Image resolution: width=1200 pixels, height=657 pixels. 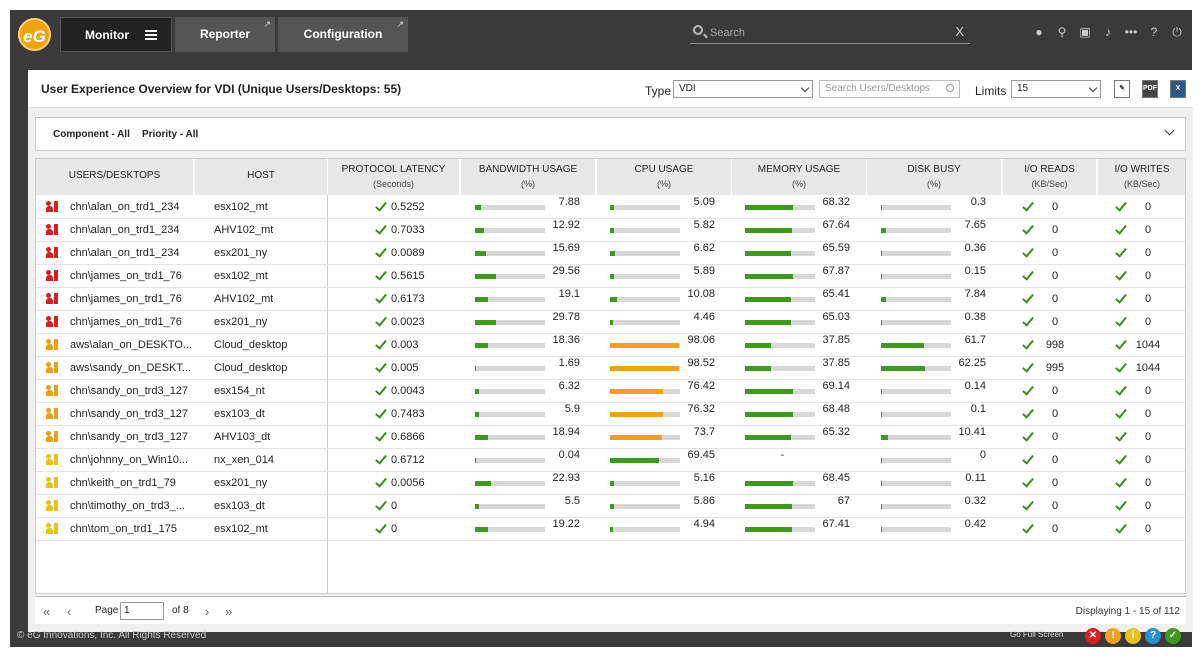 What do you see at coordinates (1153, 636) in the screenshot?
I see `info-alert-icon: ?` at bounding box center [1153, 636].